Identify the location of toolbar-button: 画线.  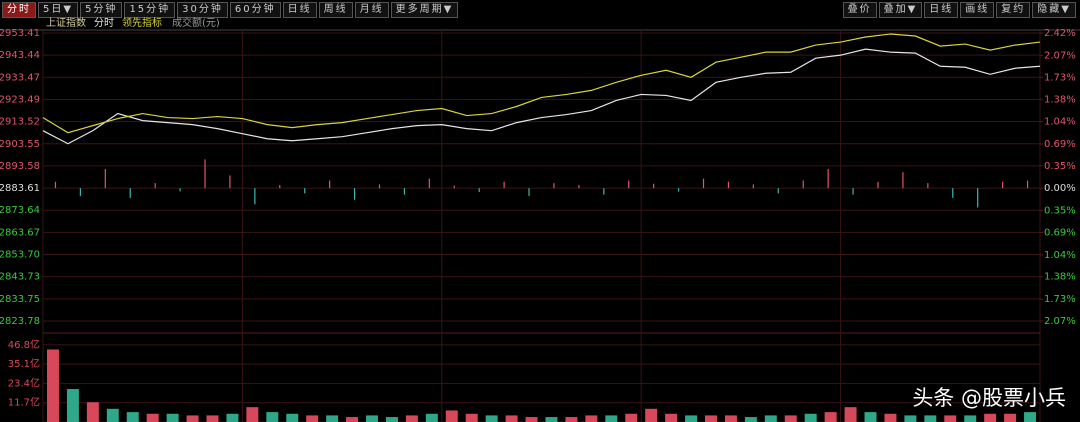
(977, 10).